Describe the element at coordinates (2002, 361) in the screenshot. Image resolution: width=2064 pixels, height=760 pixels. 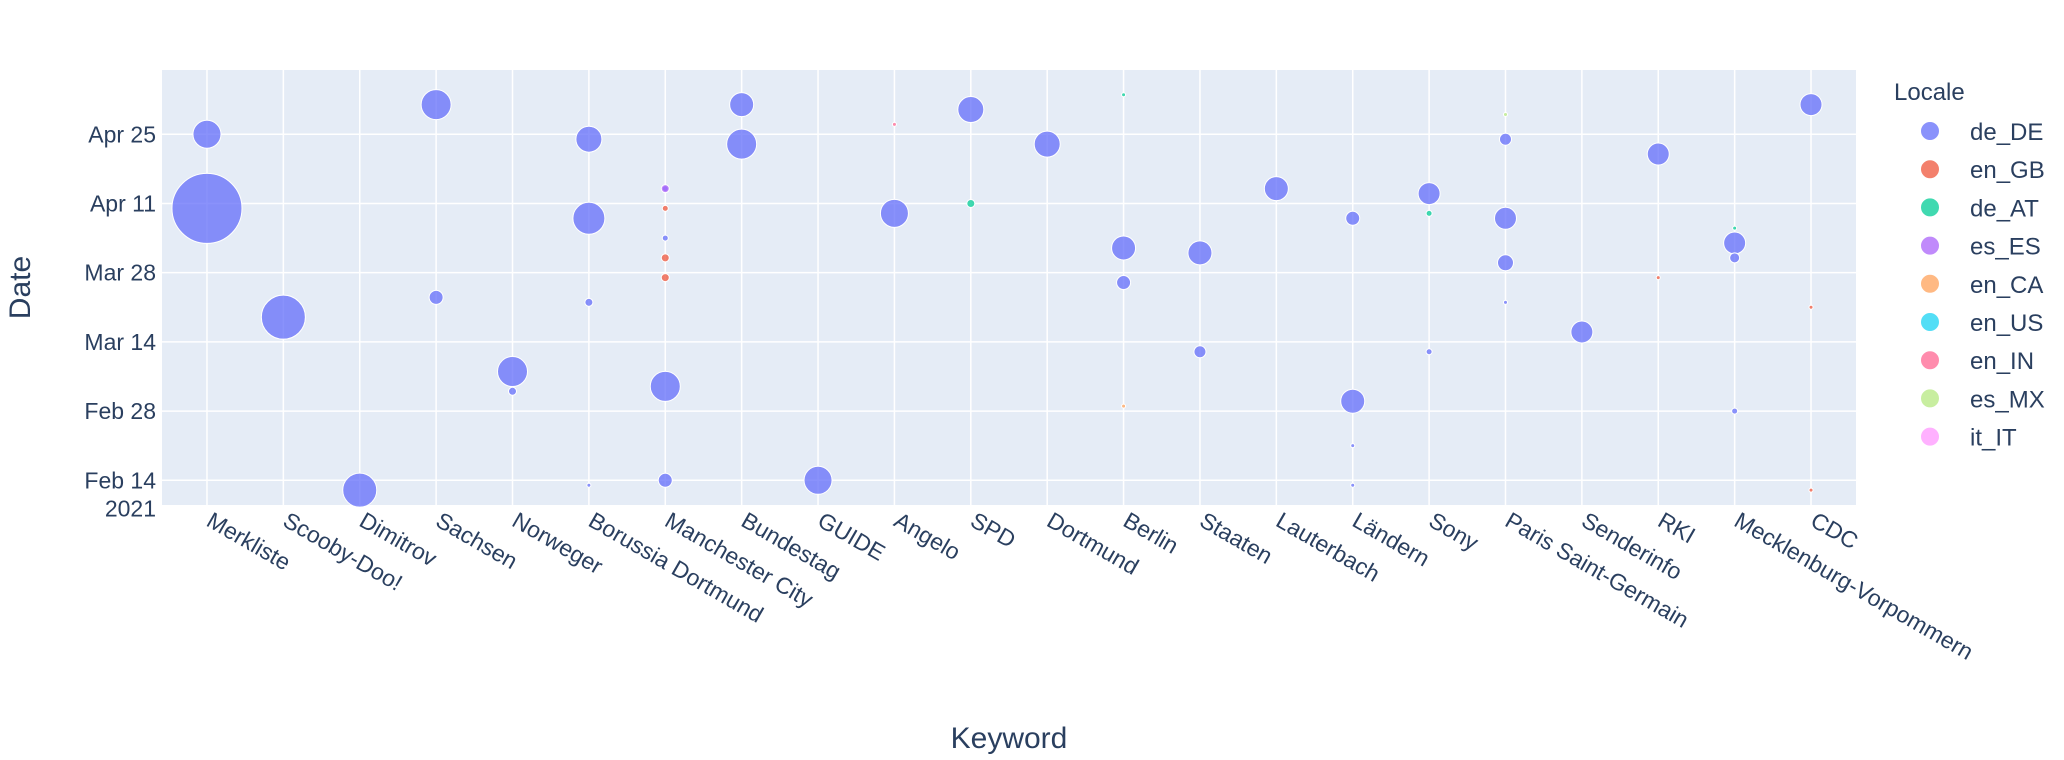
I see `legend-label: en_IN` at that location.